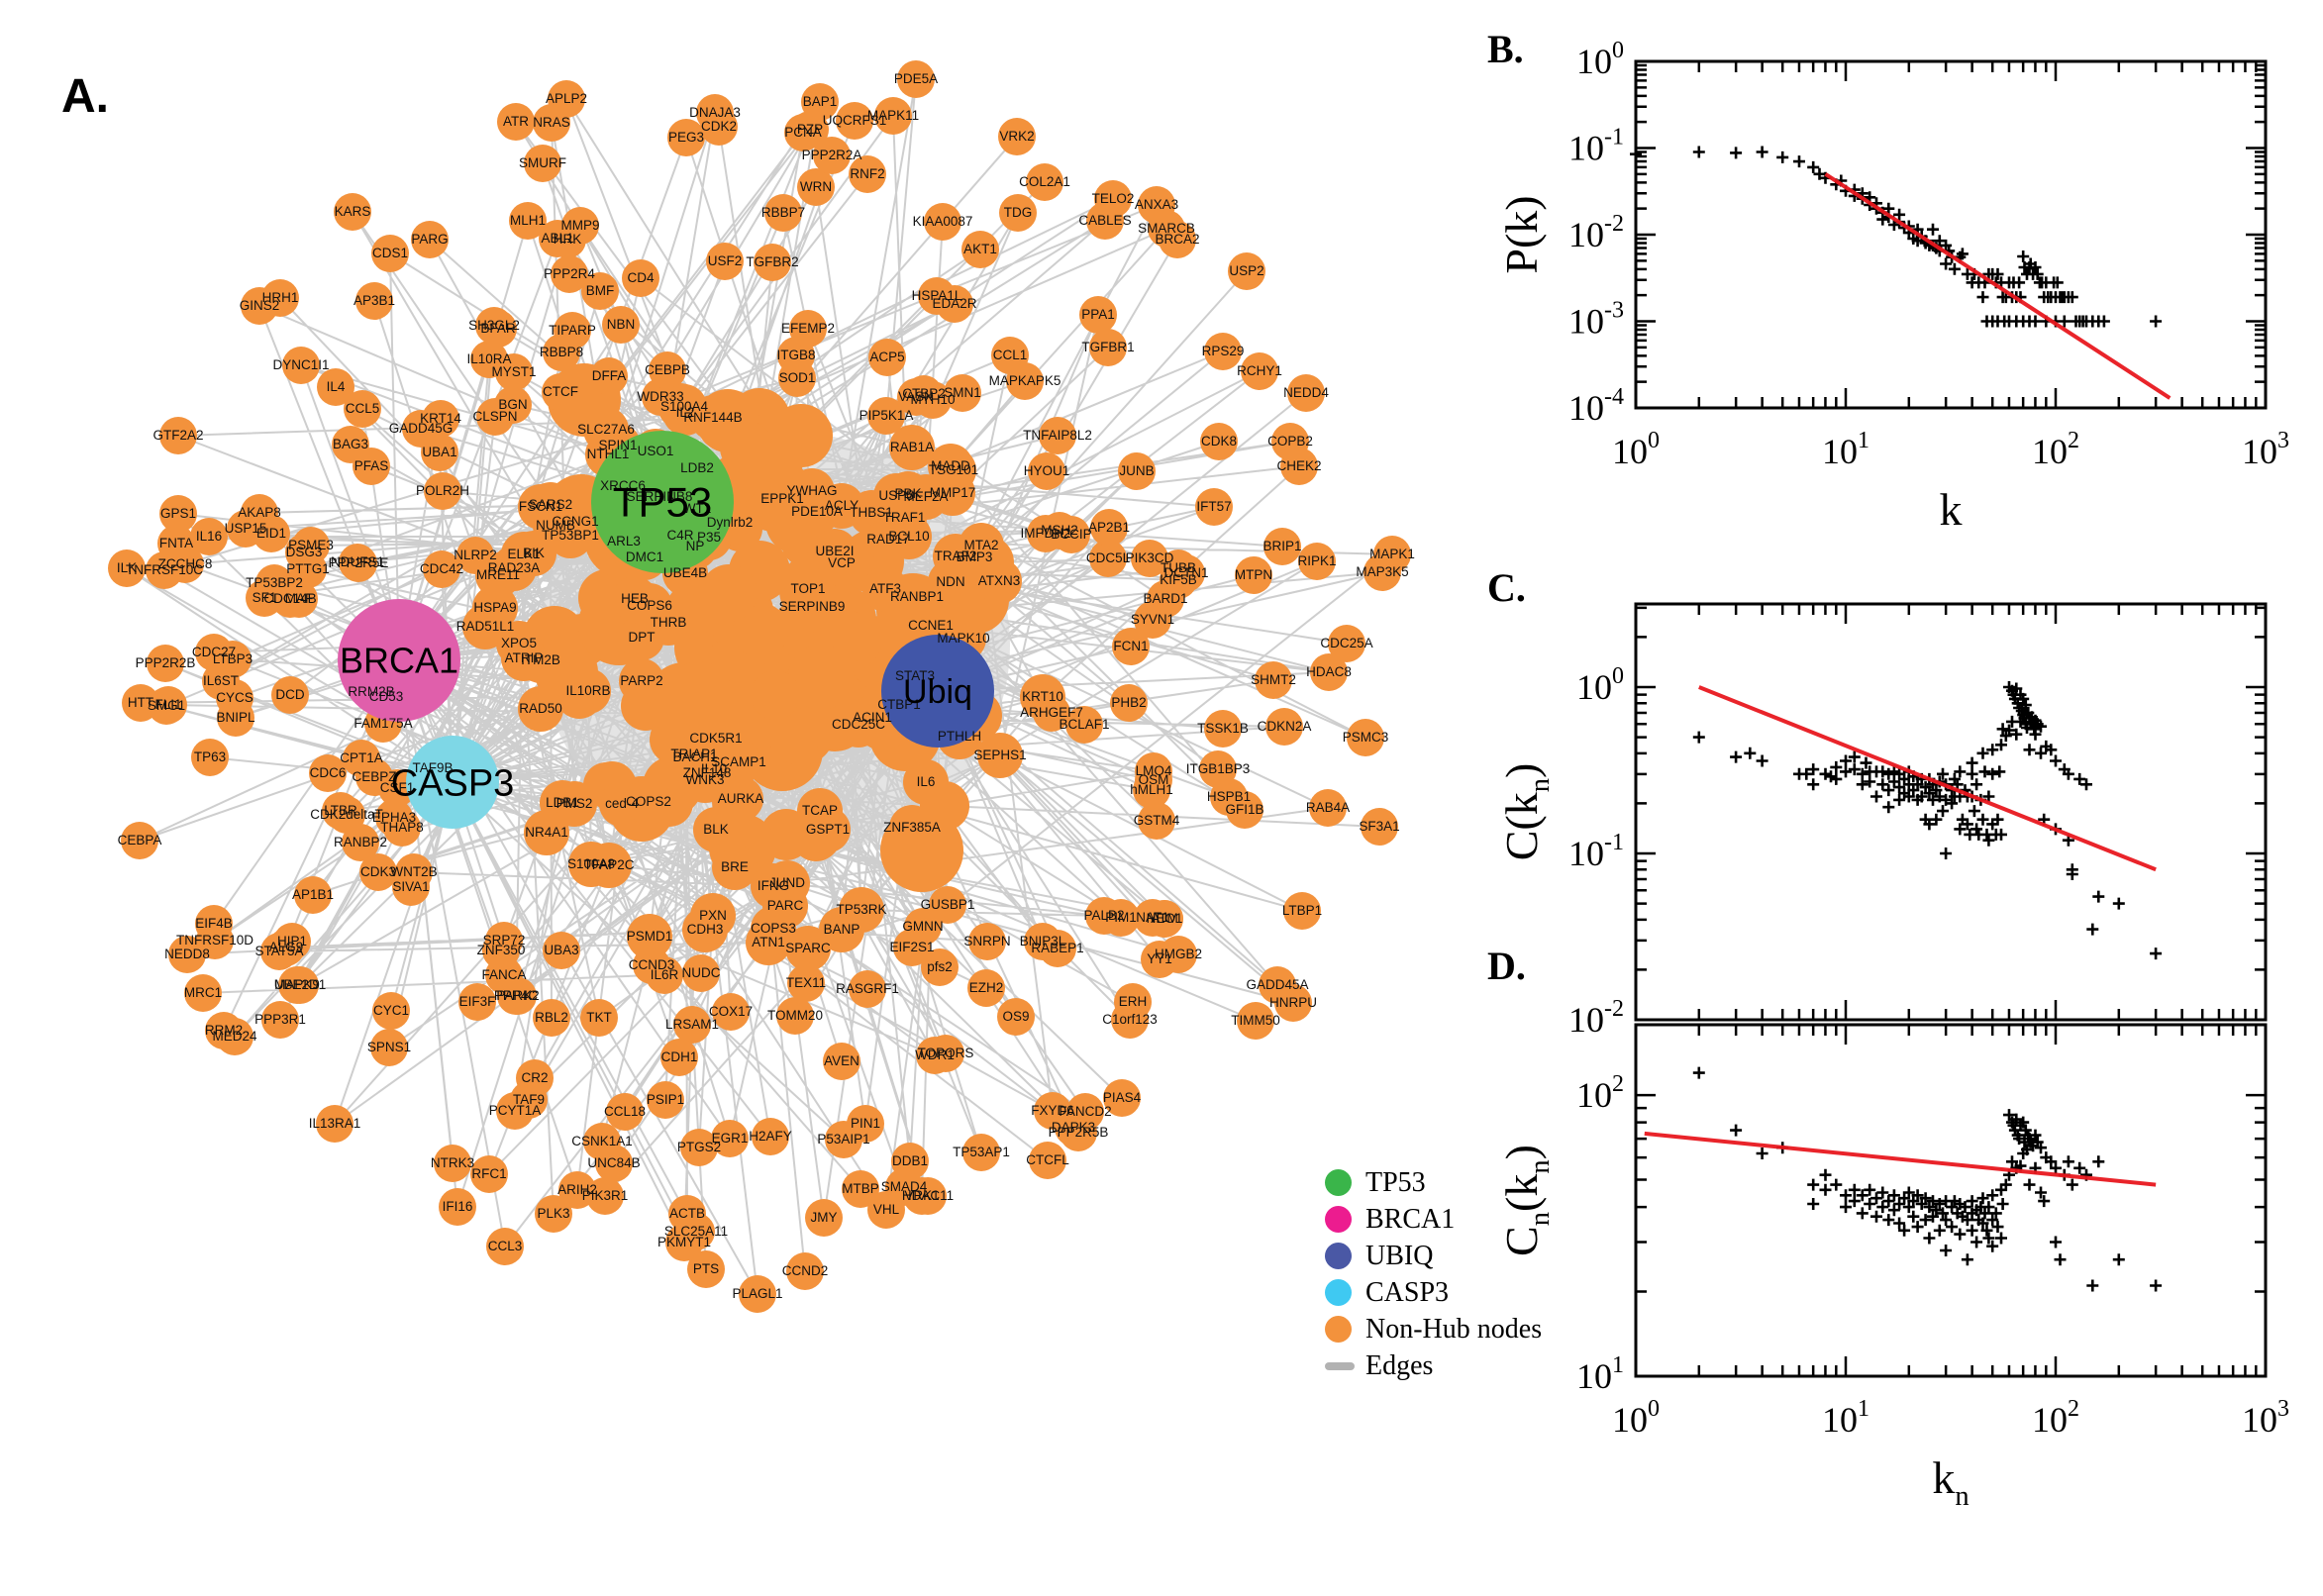  What do you see at coordinates (953, 492) in the screenshot?
I see `svg-text: MMP17` at bounding box center [953, 492].